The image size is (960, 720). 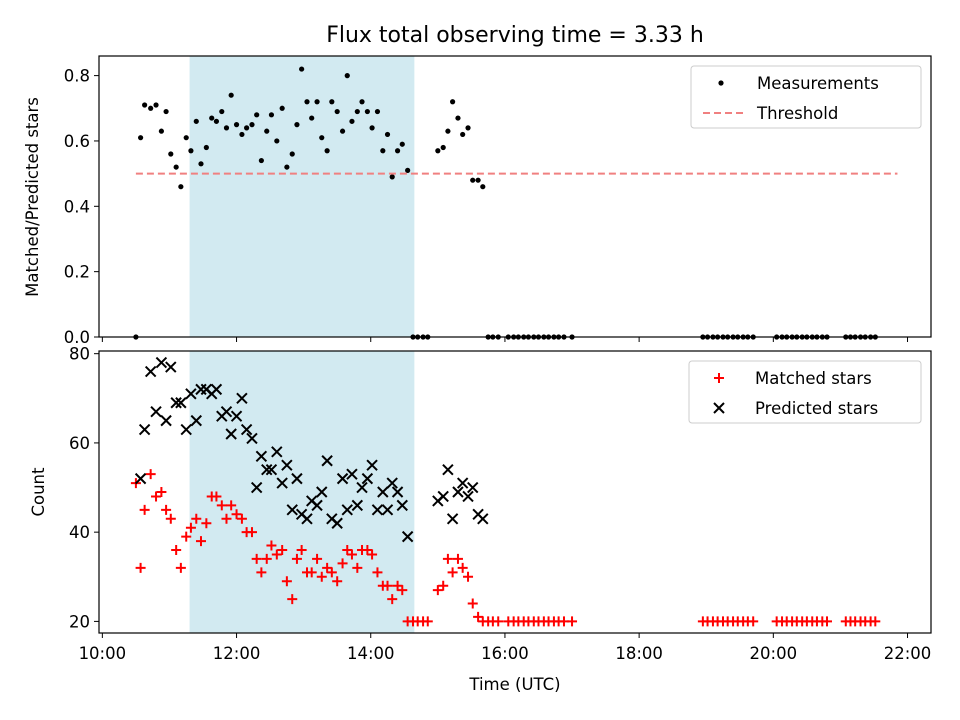 What do you see at coordinates (806, 97) in the screenshot?
I see `top-legend: Measurements Threshold` at bounding box center [806, 97].